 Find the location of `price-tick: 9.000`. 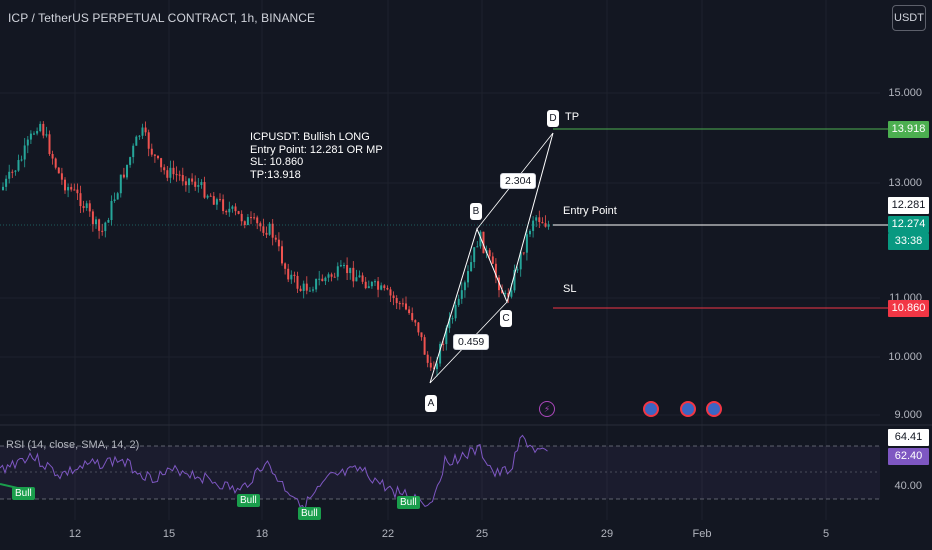

price-tick: 9.000 is located at coordinates (908, 415).